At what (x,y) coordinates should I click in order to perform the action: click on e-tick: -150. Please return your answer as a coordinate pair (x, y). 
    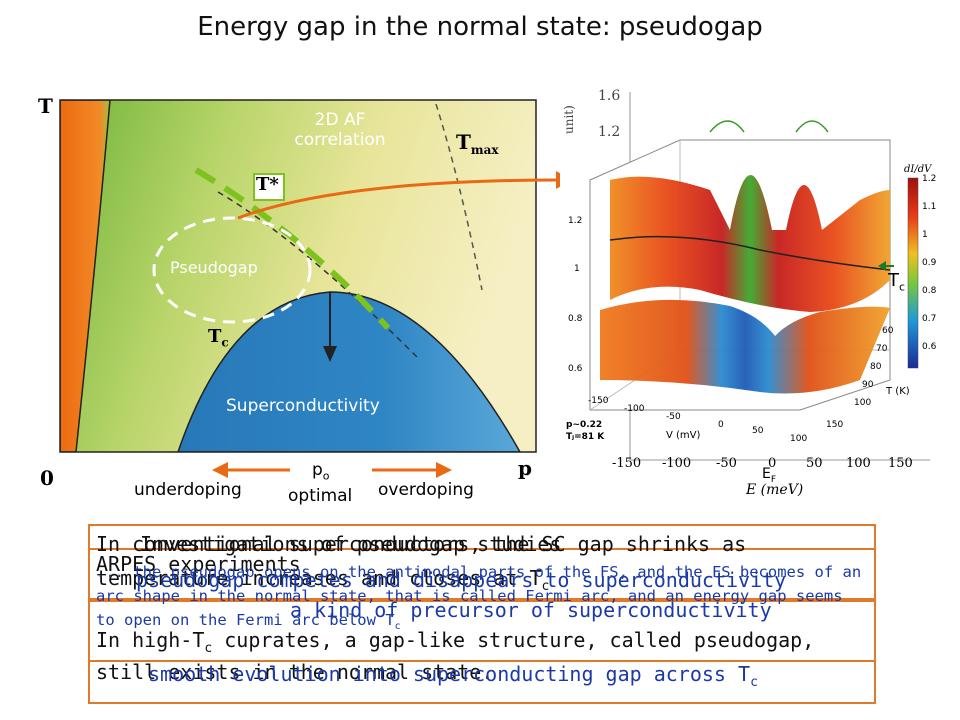
    Looking at the image, I should click on (627, 463).